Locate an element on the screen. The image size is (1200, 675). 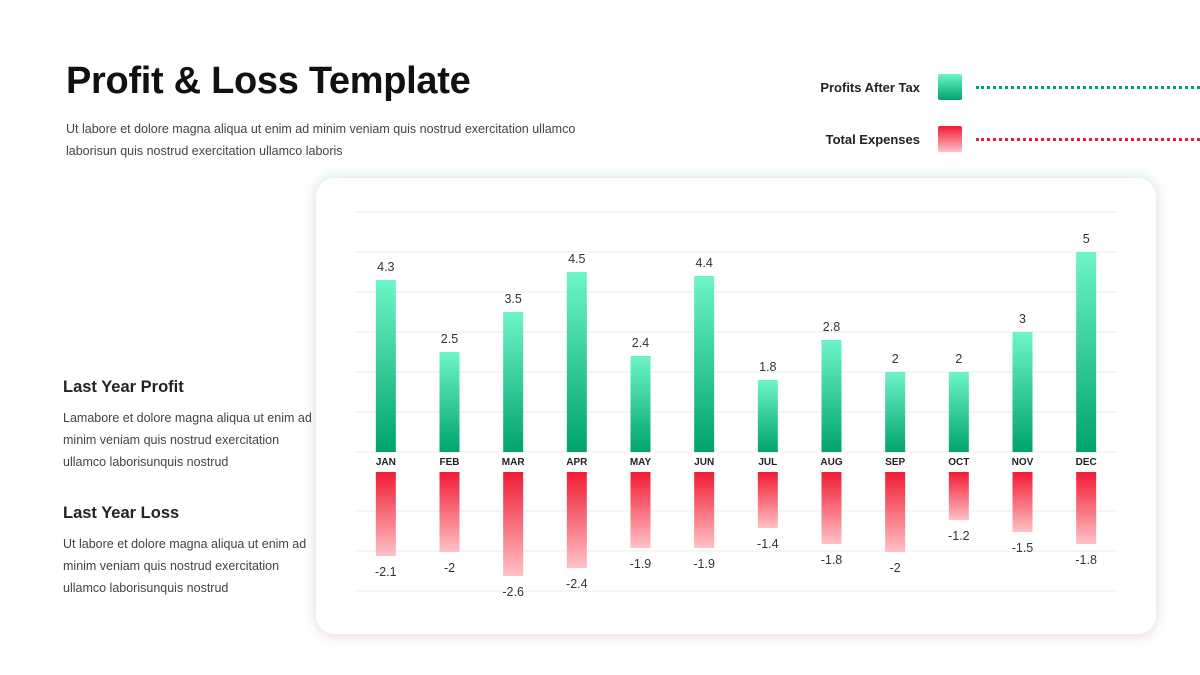
bar-expense-jun is located at coordinates (704, 510).